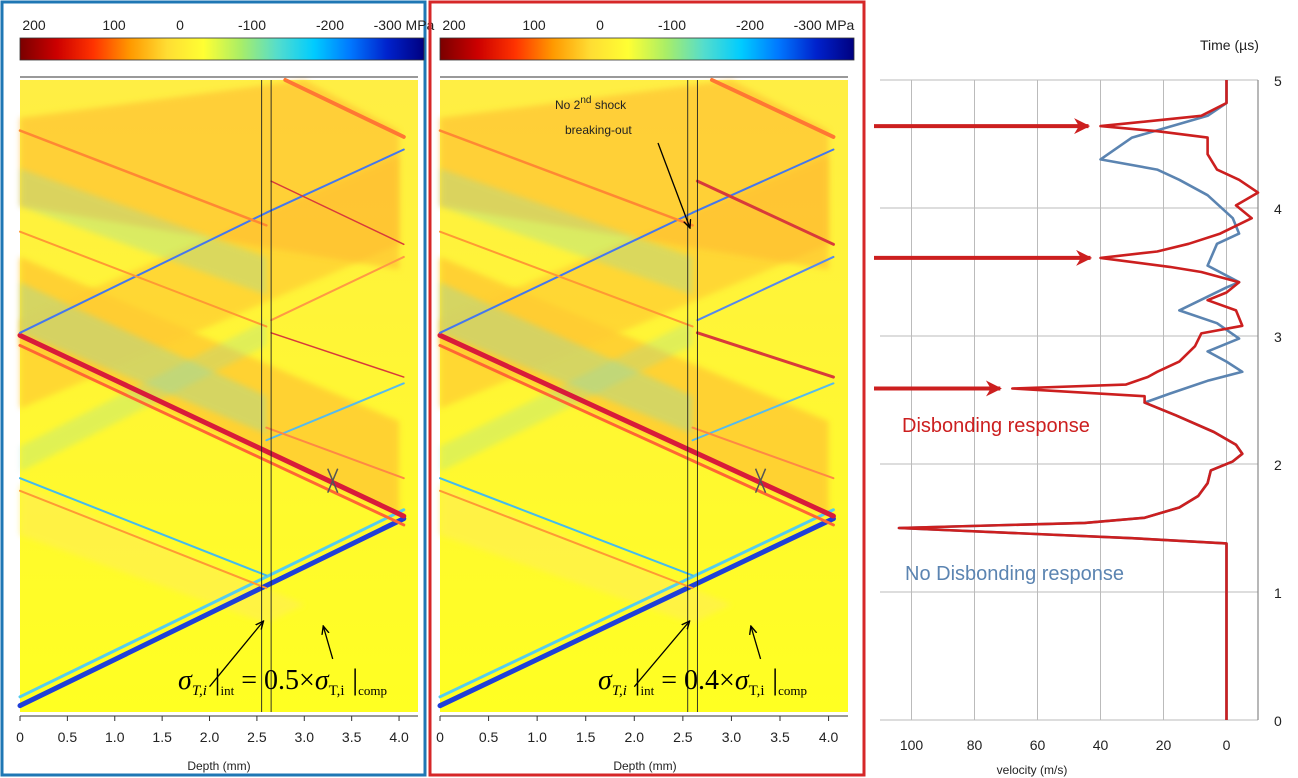 The height and width of the screenshot is (778, 1298). What do you see at coordinates (672, 25) in the screenshot?
I see `colorbar-tick-label: -100` at bounding box center [672, 25].